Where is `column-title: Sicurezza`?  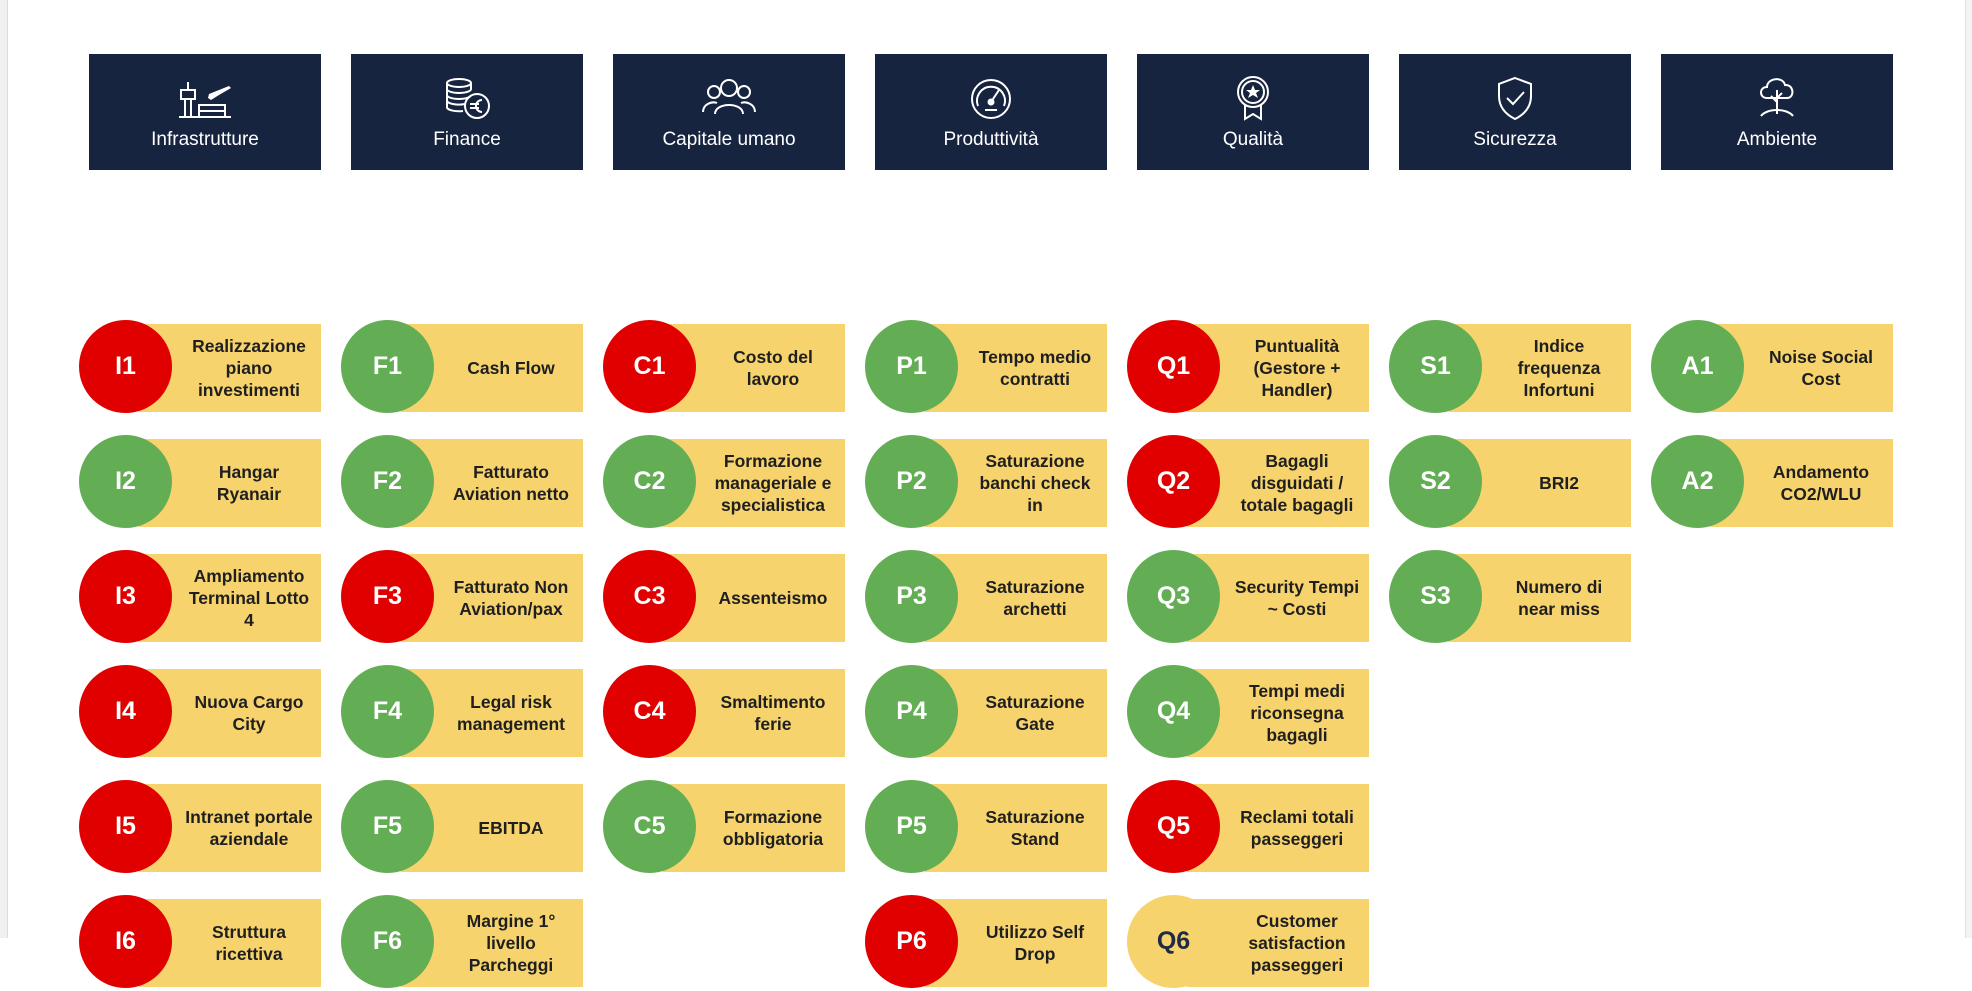
column-title: Sicurezza is located at coordinates (1515, 139).